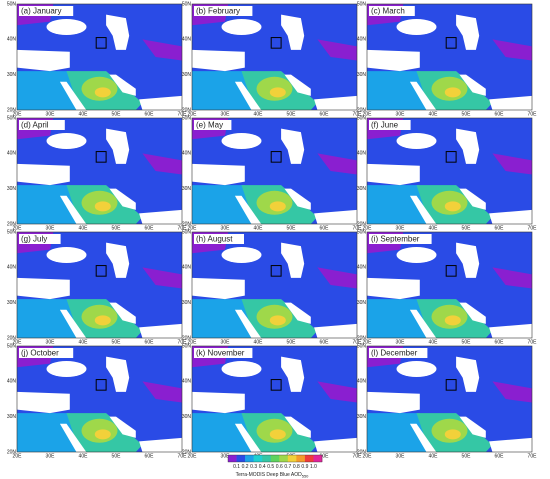 The image size is (550, 479). What do you see at coordinates (35, 125) in the screenshot?
I see `panel-label: (d) April` at bounding box center [35, 125].